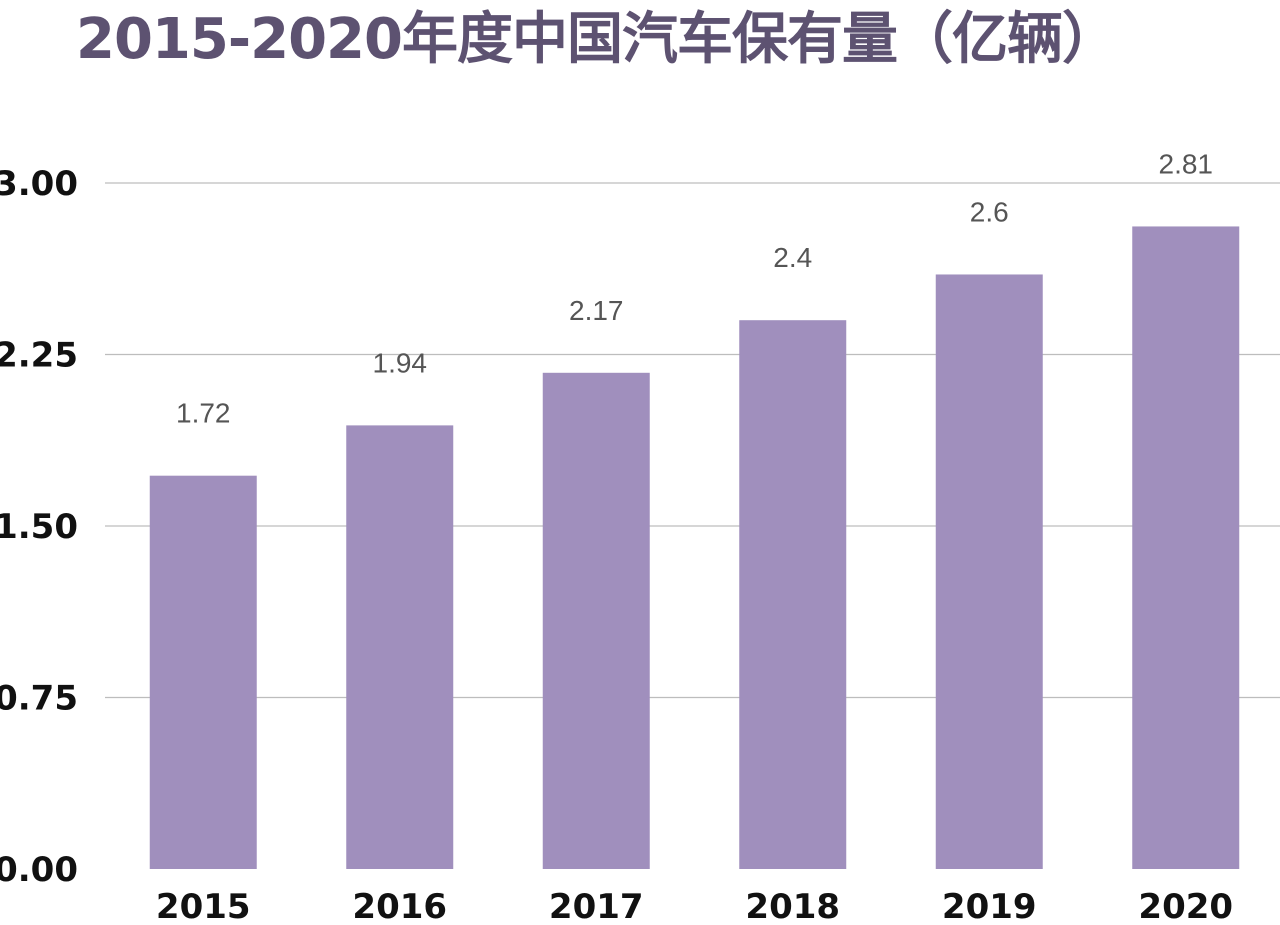  What do you see at coordinates (1185, 906) in the screenshot?
I see `x-tick-label-2020: 2020` at bounding box center [1185, 906].